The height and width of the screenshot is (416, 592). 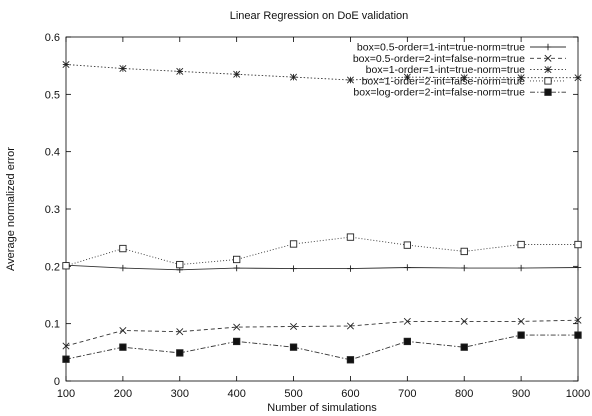 I want to click on x-tick-label: 400, so click(x=236, y=394).